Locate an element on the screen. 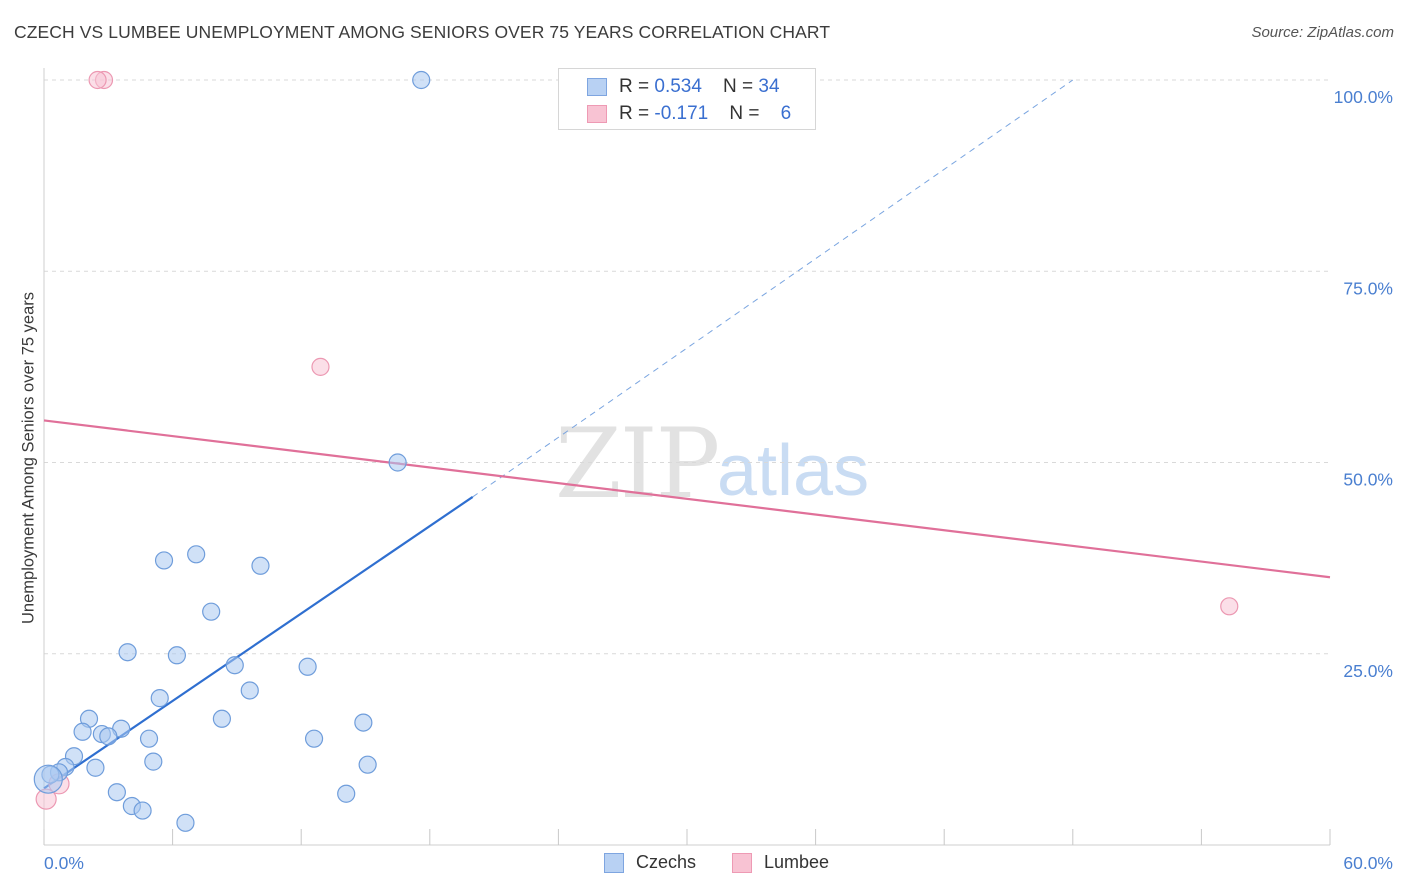 The image size is (1406, 892). watermark-zip: ZIP is located at coordinates (637, 464).